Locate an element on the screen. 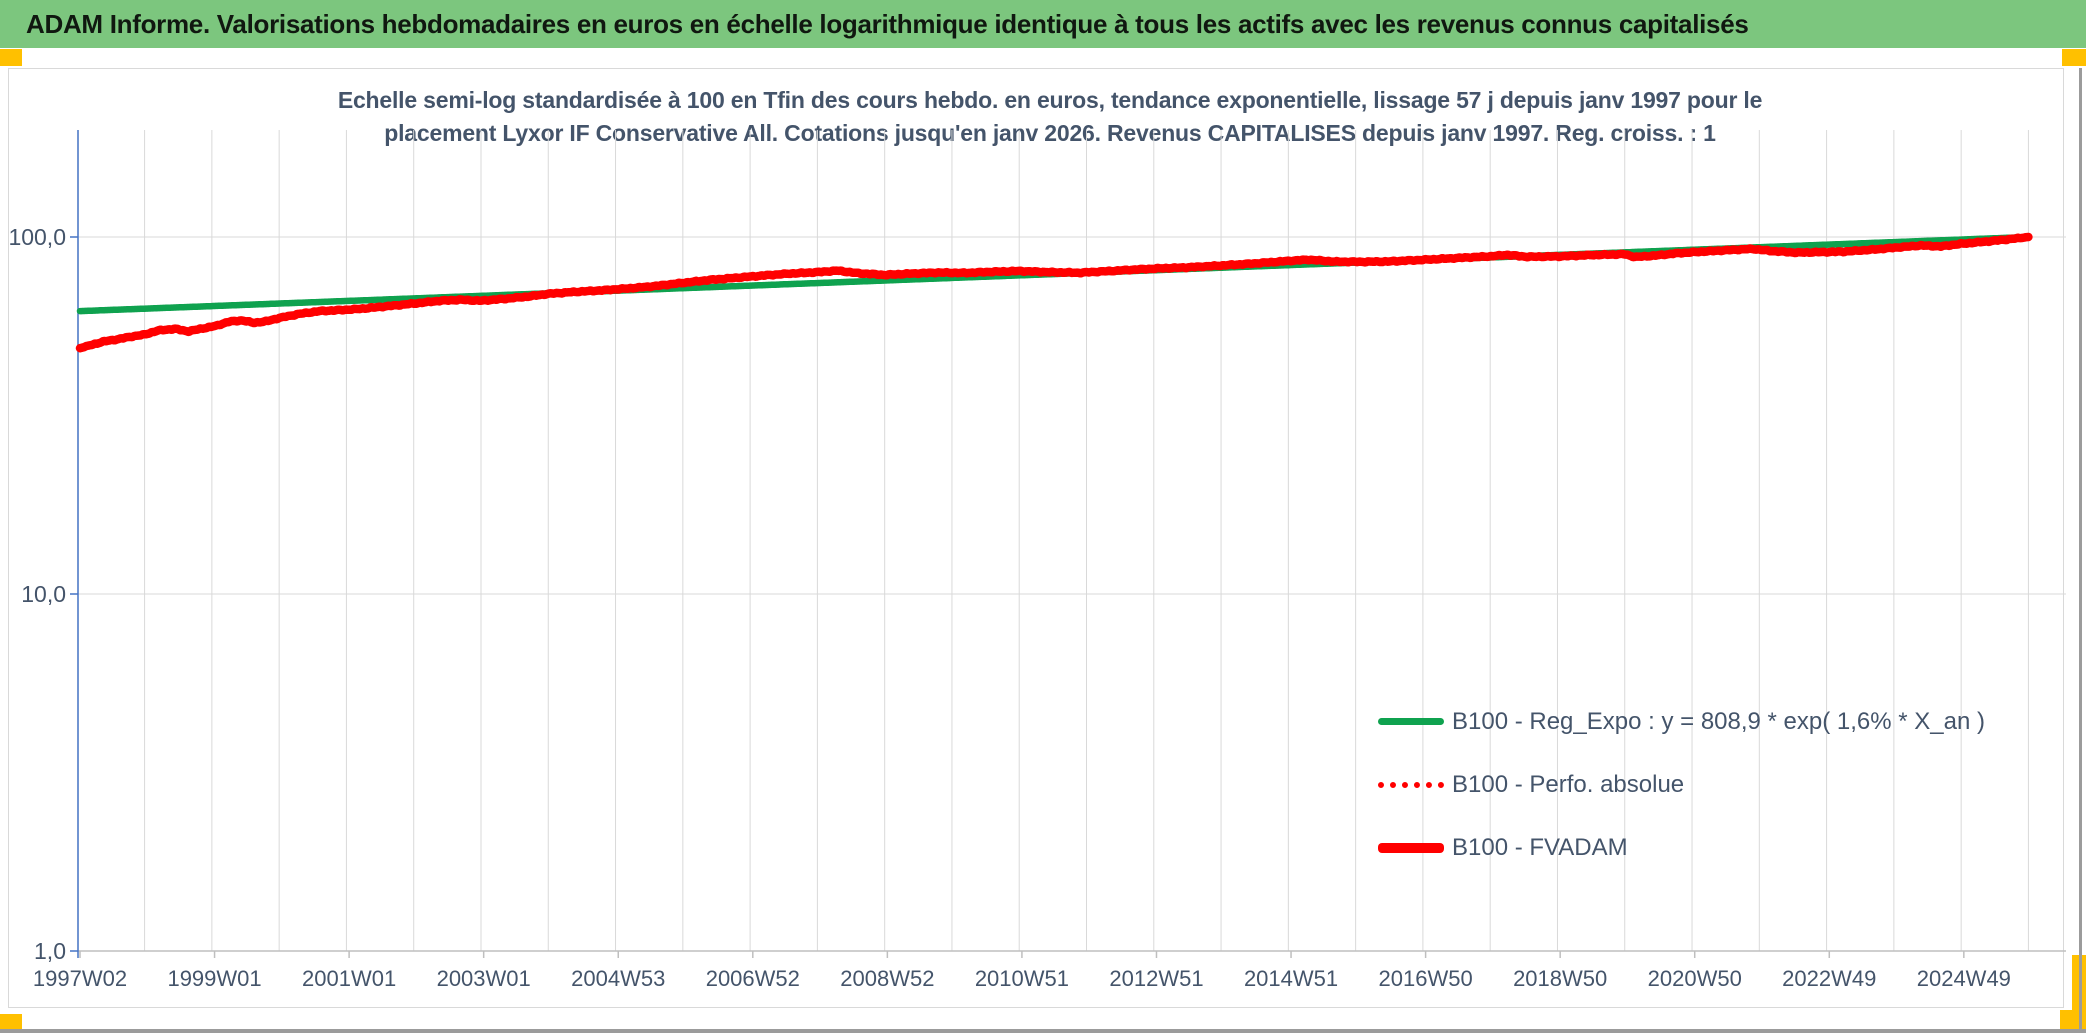 This screenshot has width=2086, height=1033. x-axis-label: 2008W52 is located at coordinates (887, 978).